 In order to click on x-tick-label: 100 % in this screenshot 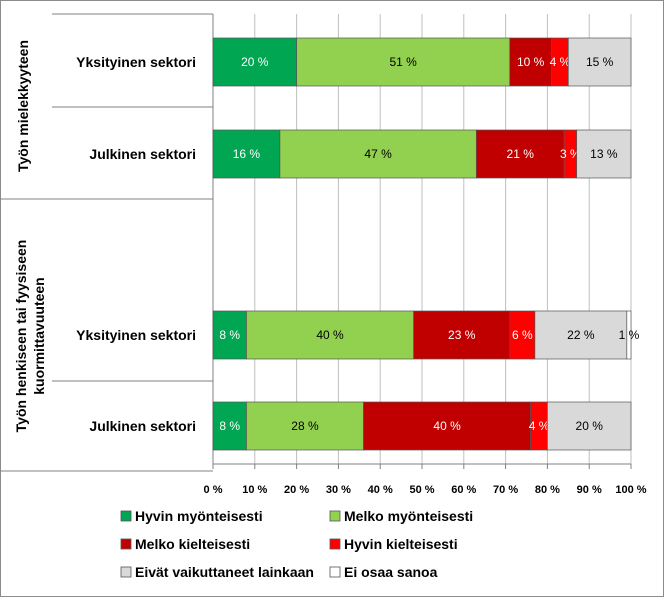, I will do `click(630, 490)`.